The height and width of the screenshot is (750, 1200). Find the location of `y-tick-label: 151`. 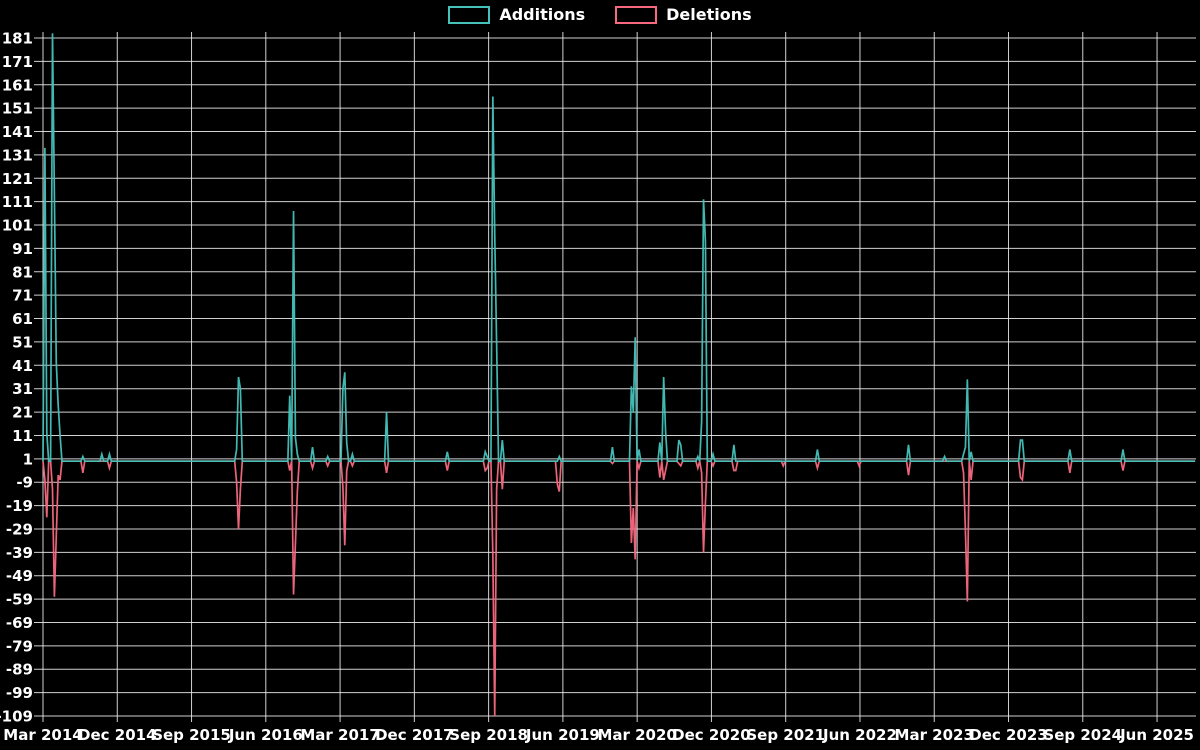

y-tick-label: 151 is located at coordinates (17, 109).